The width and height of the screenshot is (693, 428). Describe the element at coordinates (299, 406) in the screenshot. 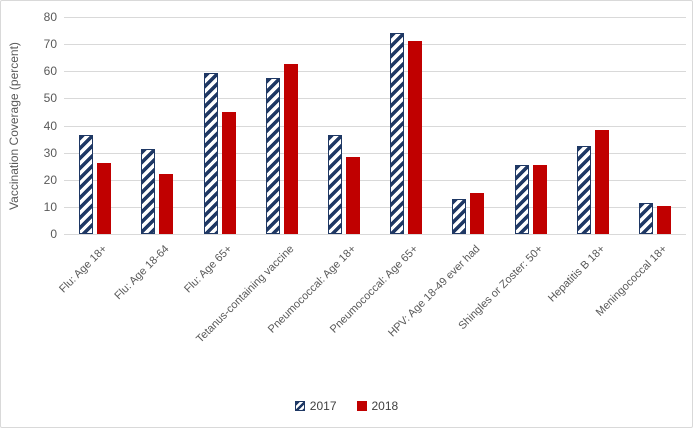

I see `legend-swatch-2017` at that location.